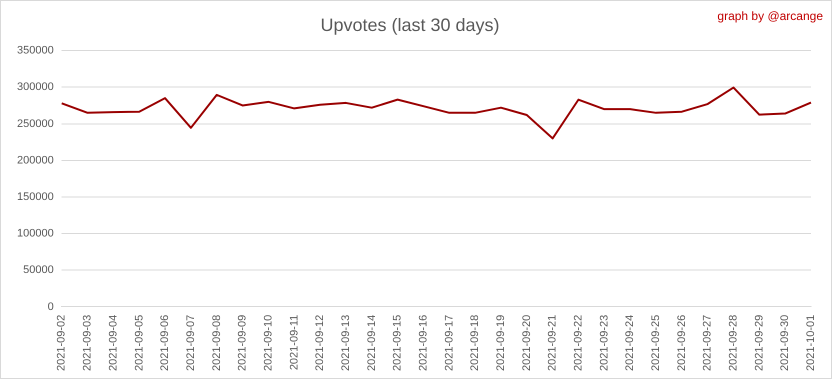  I want to click on x-tick-label: 2021-09-08, so click(216, 343).